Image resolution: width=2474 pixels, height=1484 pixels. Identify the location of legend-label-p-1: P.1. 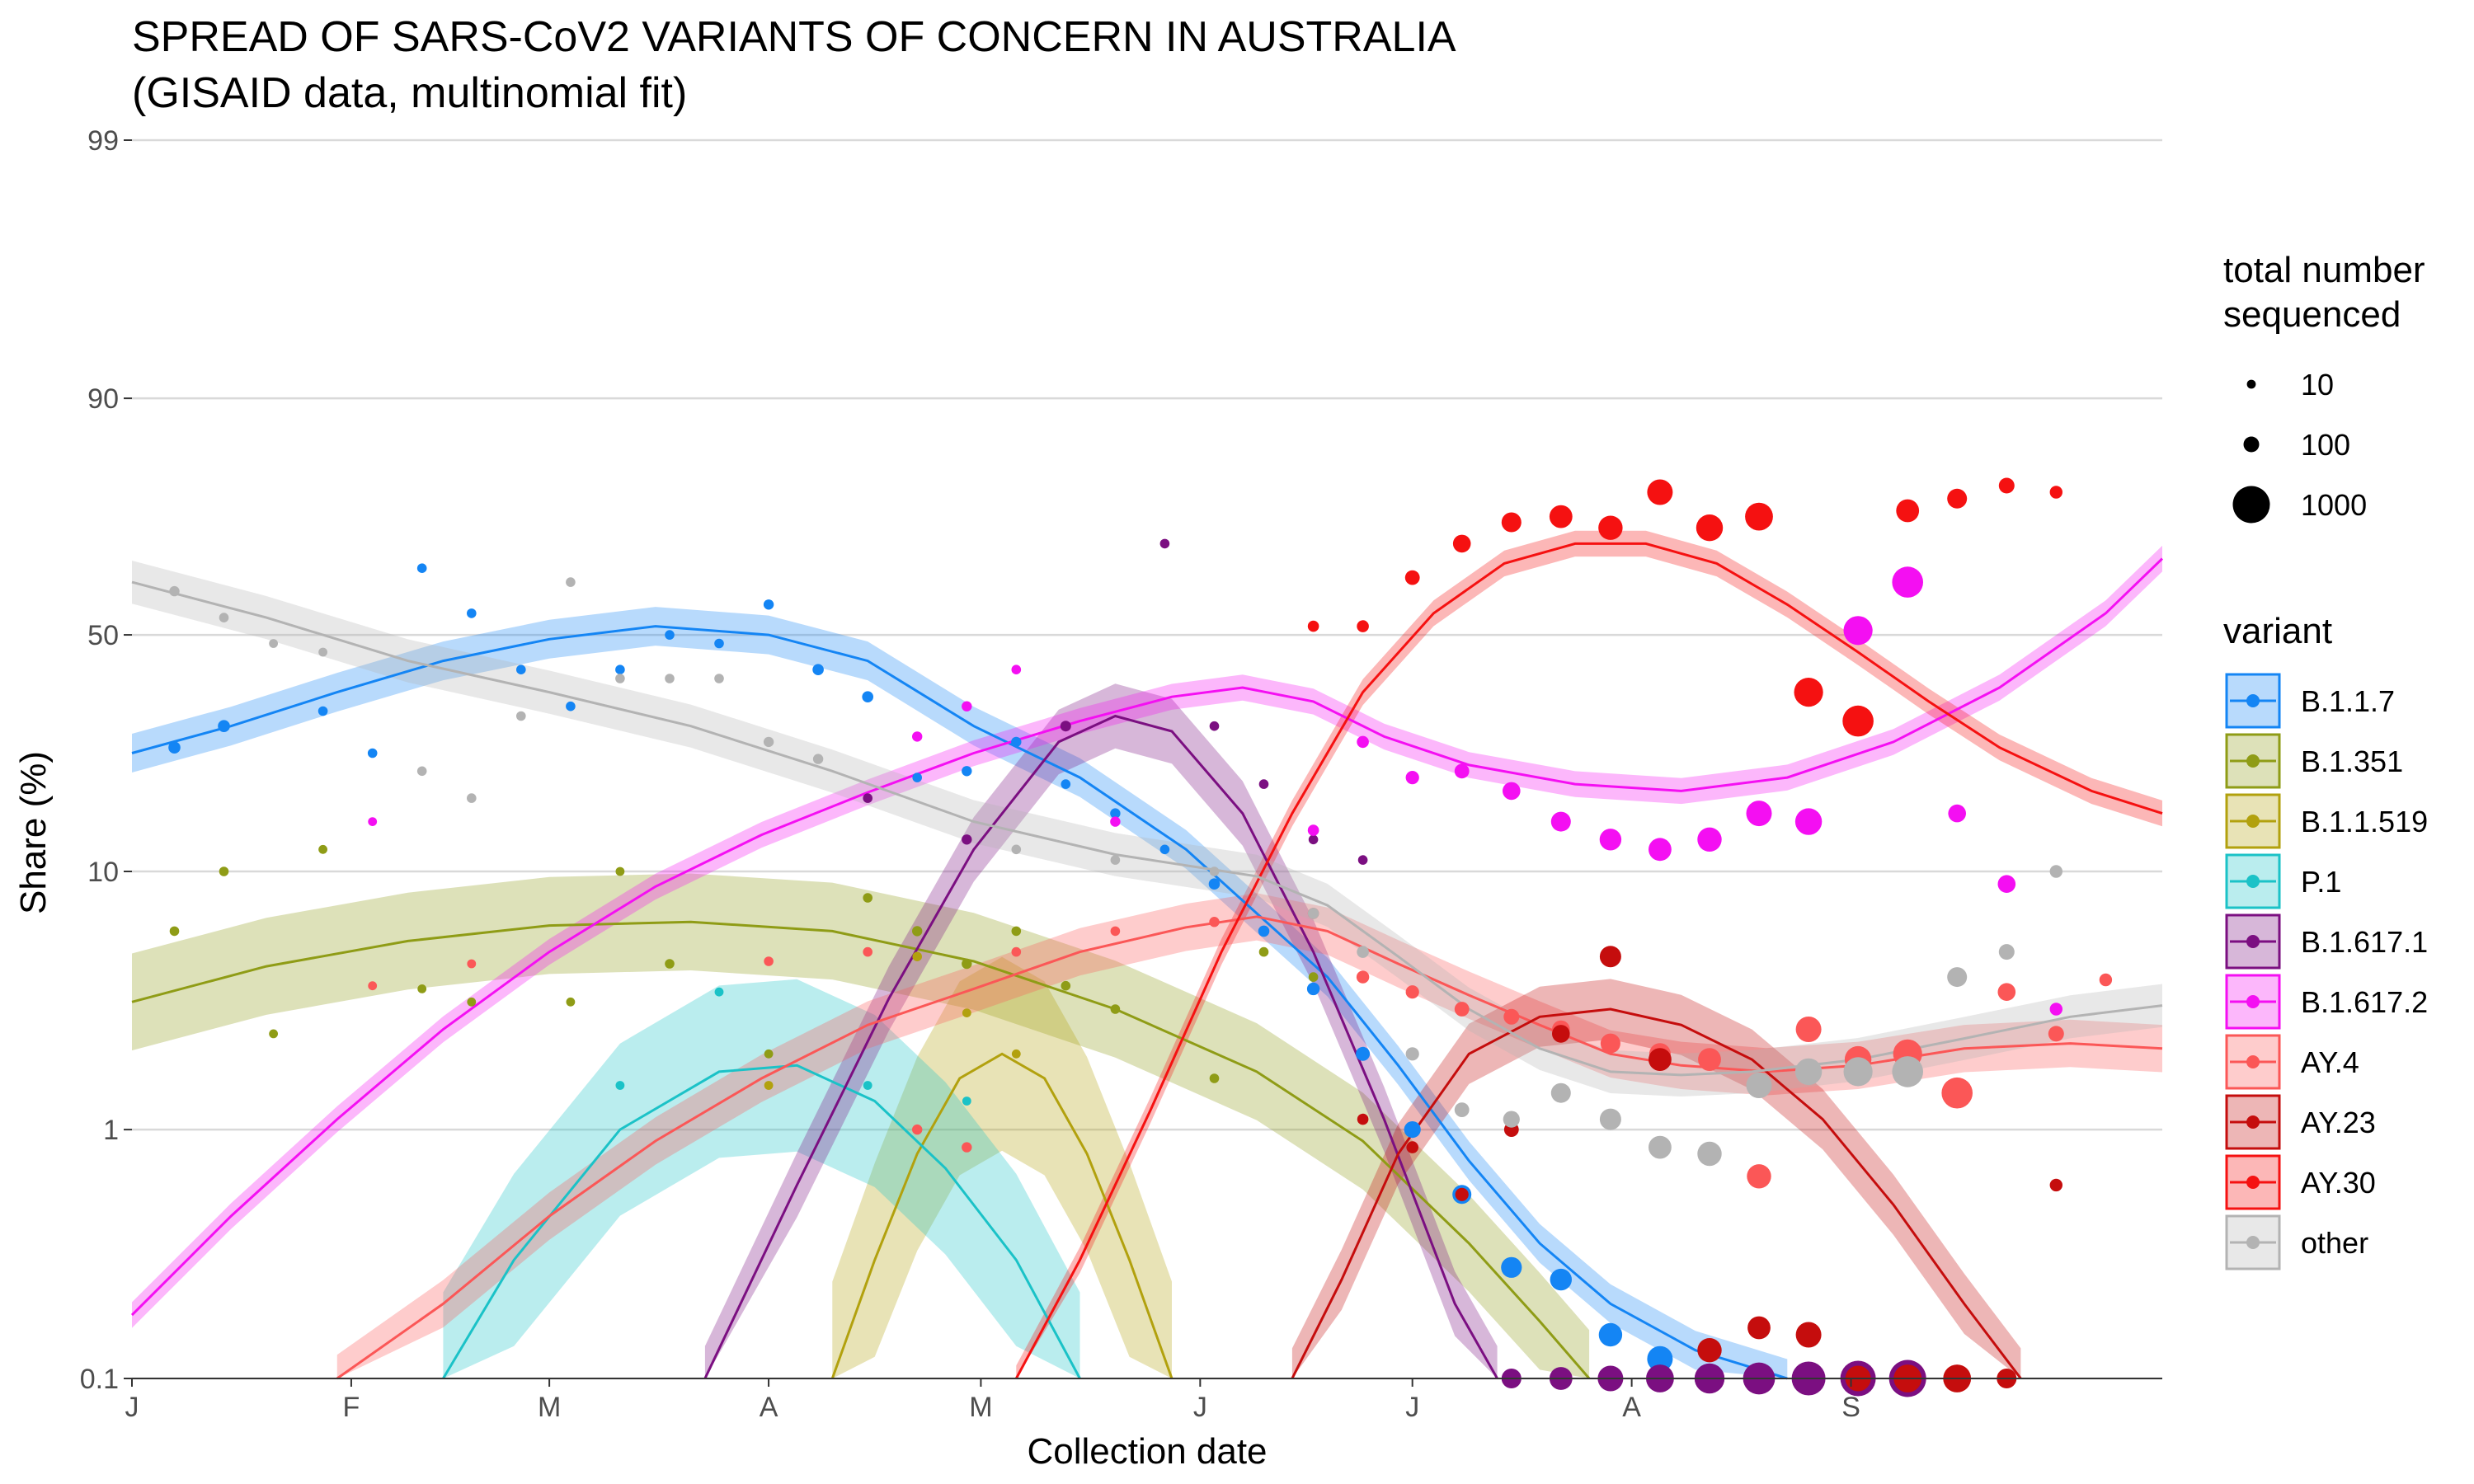
(2321, 882).